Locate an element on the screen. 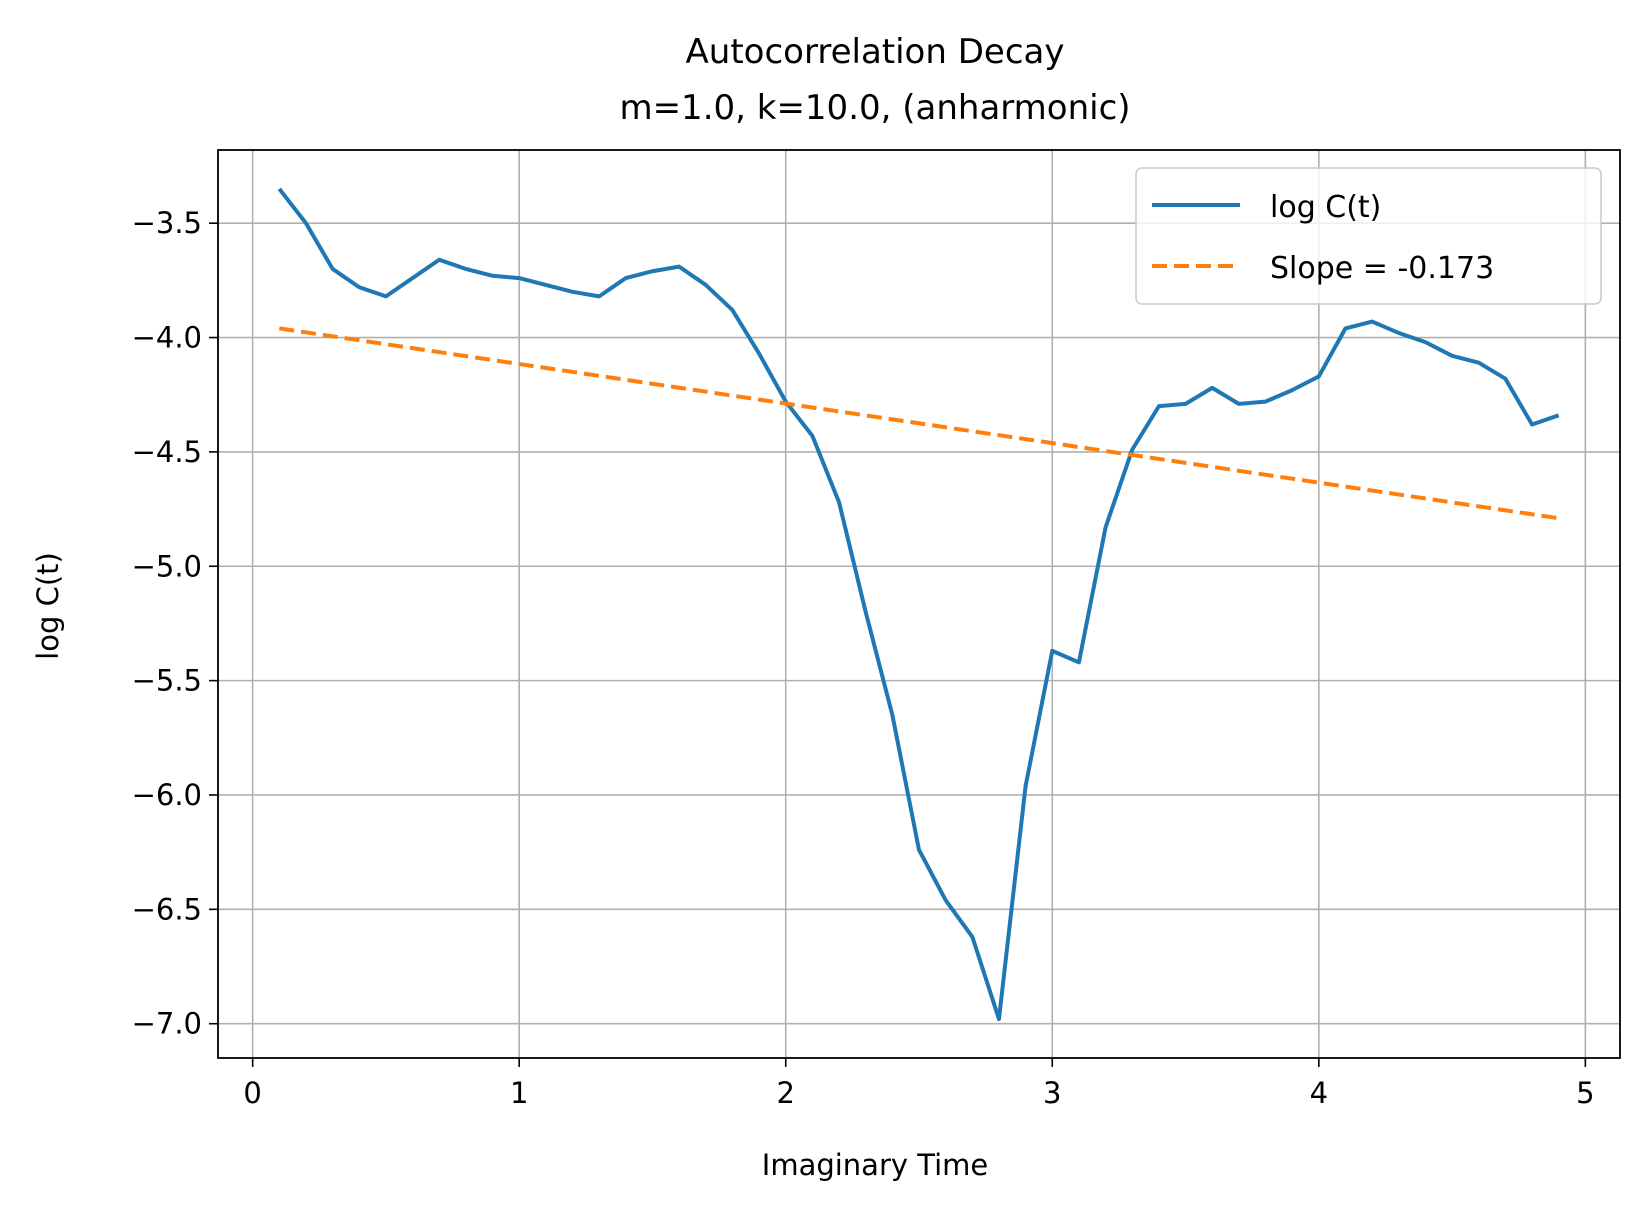 The width and height of the screenshot is (1641, 1214). x-tick-label: 3 is located at coordinates (1052, 1093).